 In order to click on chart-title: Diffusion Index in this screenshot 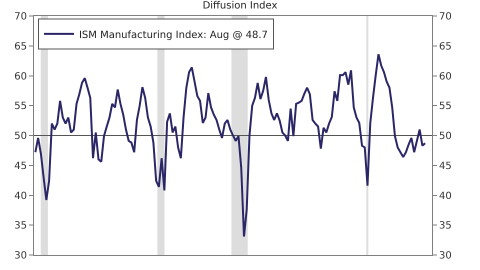, I will do `click(240, 6)`.